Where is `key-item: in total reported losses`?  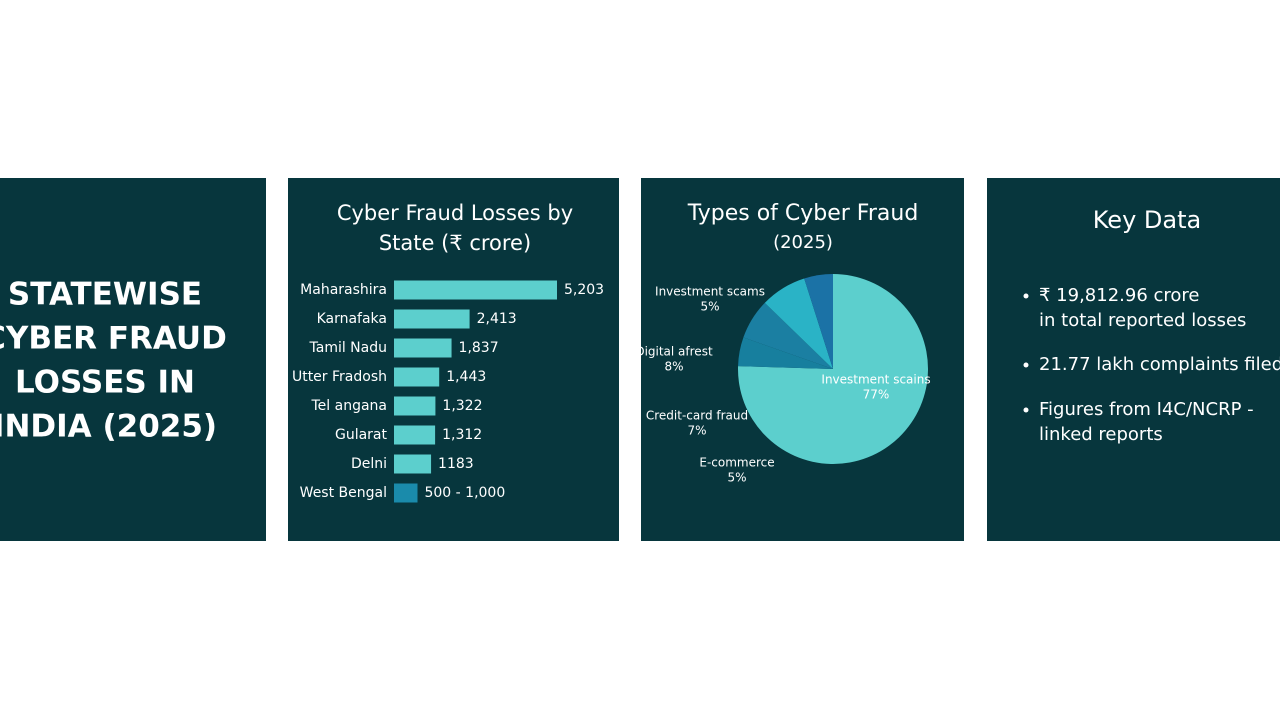 key-item: in total reported losses is located at coordinates (1142, 320).